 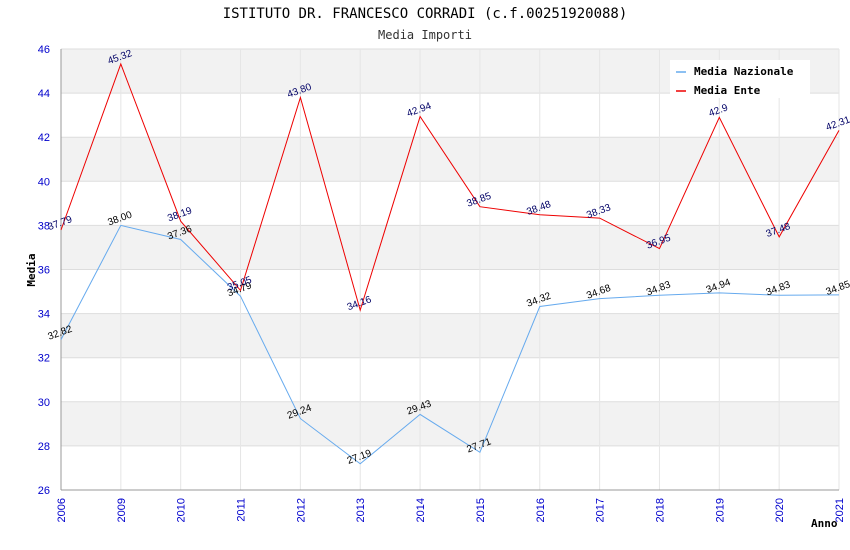 What do you see at coordinates (421, 510) in the screenshot?
I see `x-tick-label: 2014` at bounding box center [421, 510].